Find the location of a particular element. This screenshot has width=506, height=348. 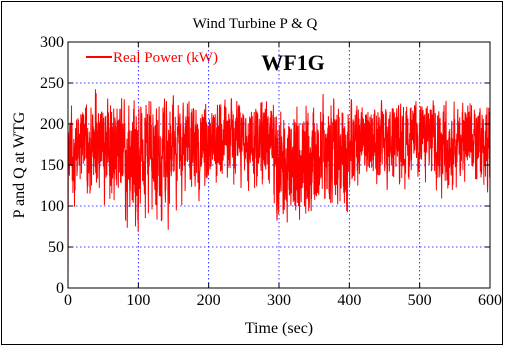

y-tick-label: 100 is located at coordinates (52, 206).